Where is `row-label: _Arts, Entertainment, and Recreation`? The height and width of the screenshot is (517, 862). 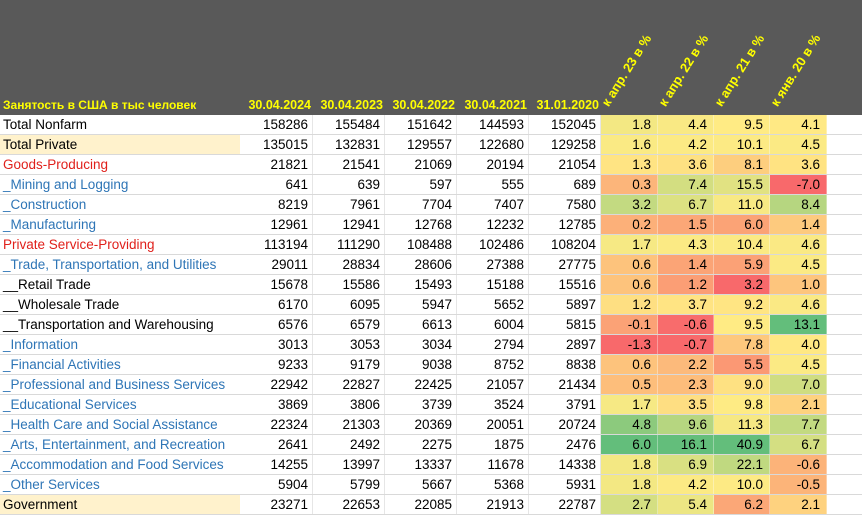
row-label: _Arts, Entertainment, and Recreation is located at coordinates (114, 444).